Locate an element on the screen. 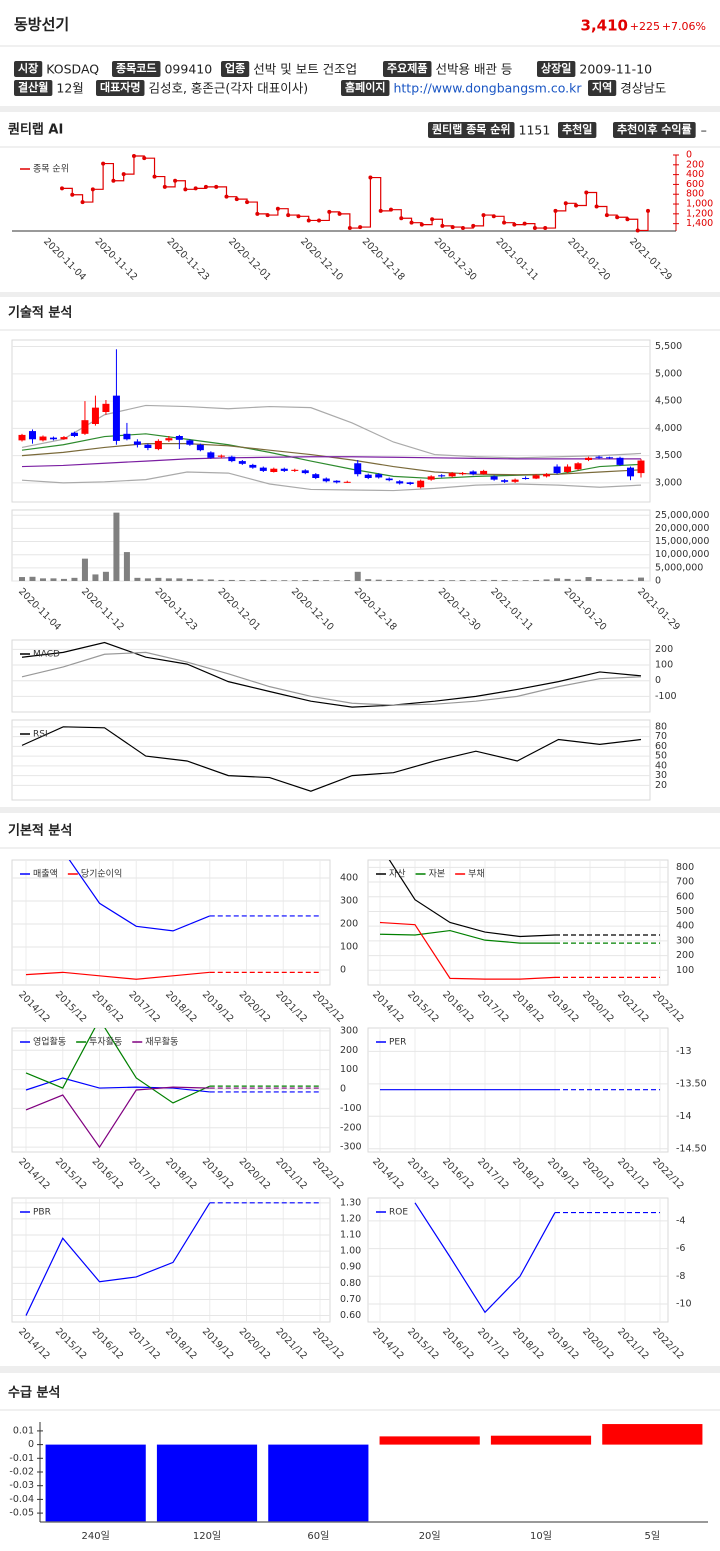 Image resolution: width=720 pixels, height=1551 pixels. info-label: 업종 is located at coordinates (235, 68).